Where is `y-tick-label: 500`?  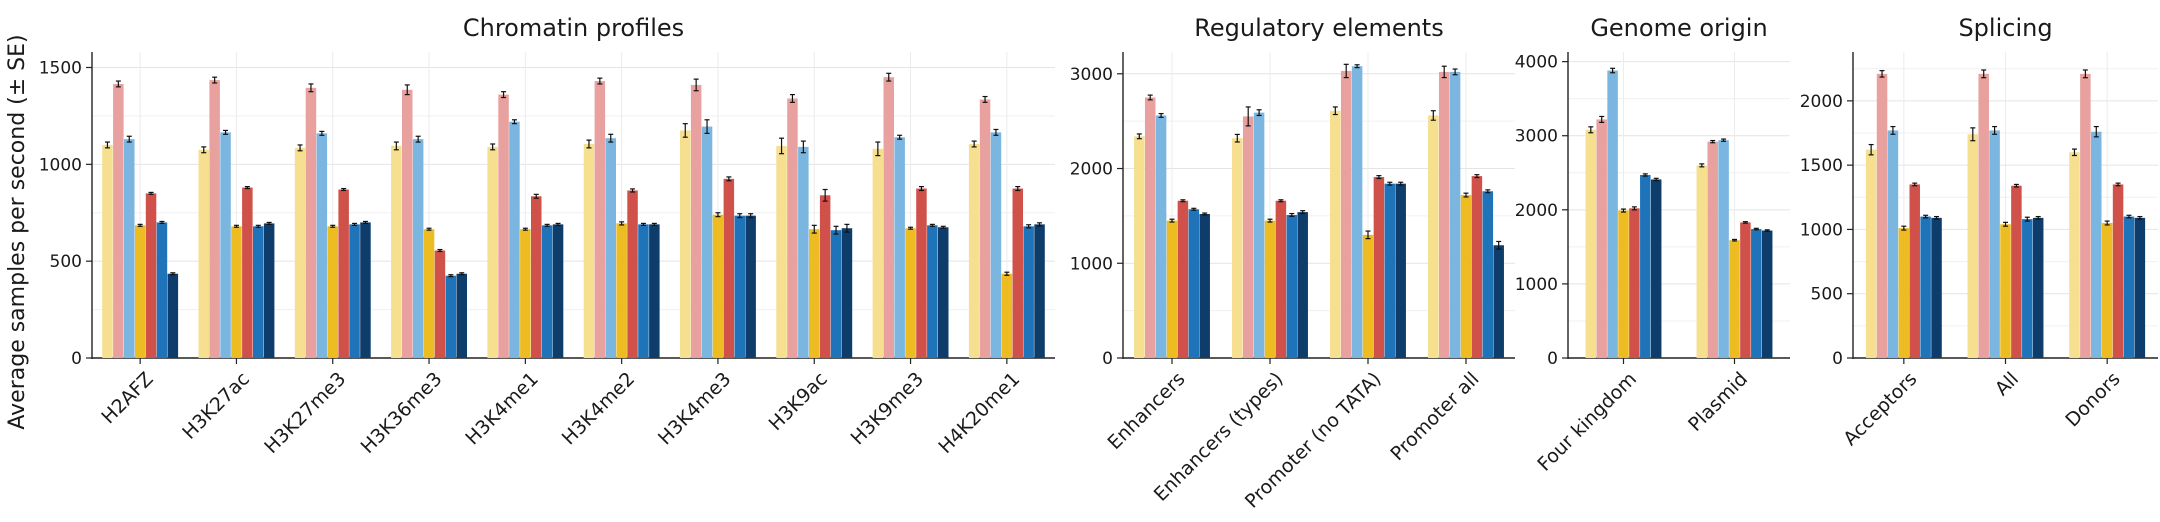
y-tick-label: 500 is located at coordinates (66, 262).